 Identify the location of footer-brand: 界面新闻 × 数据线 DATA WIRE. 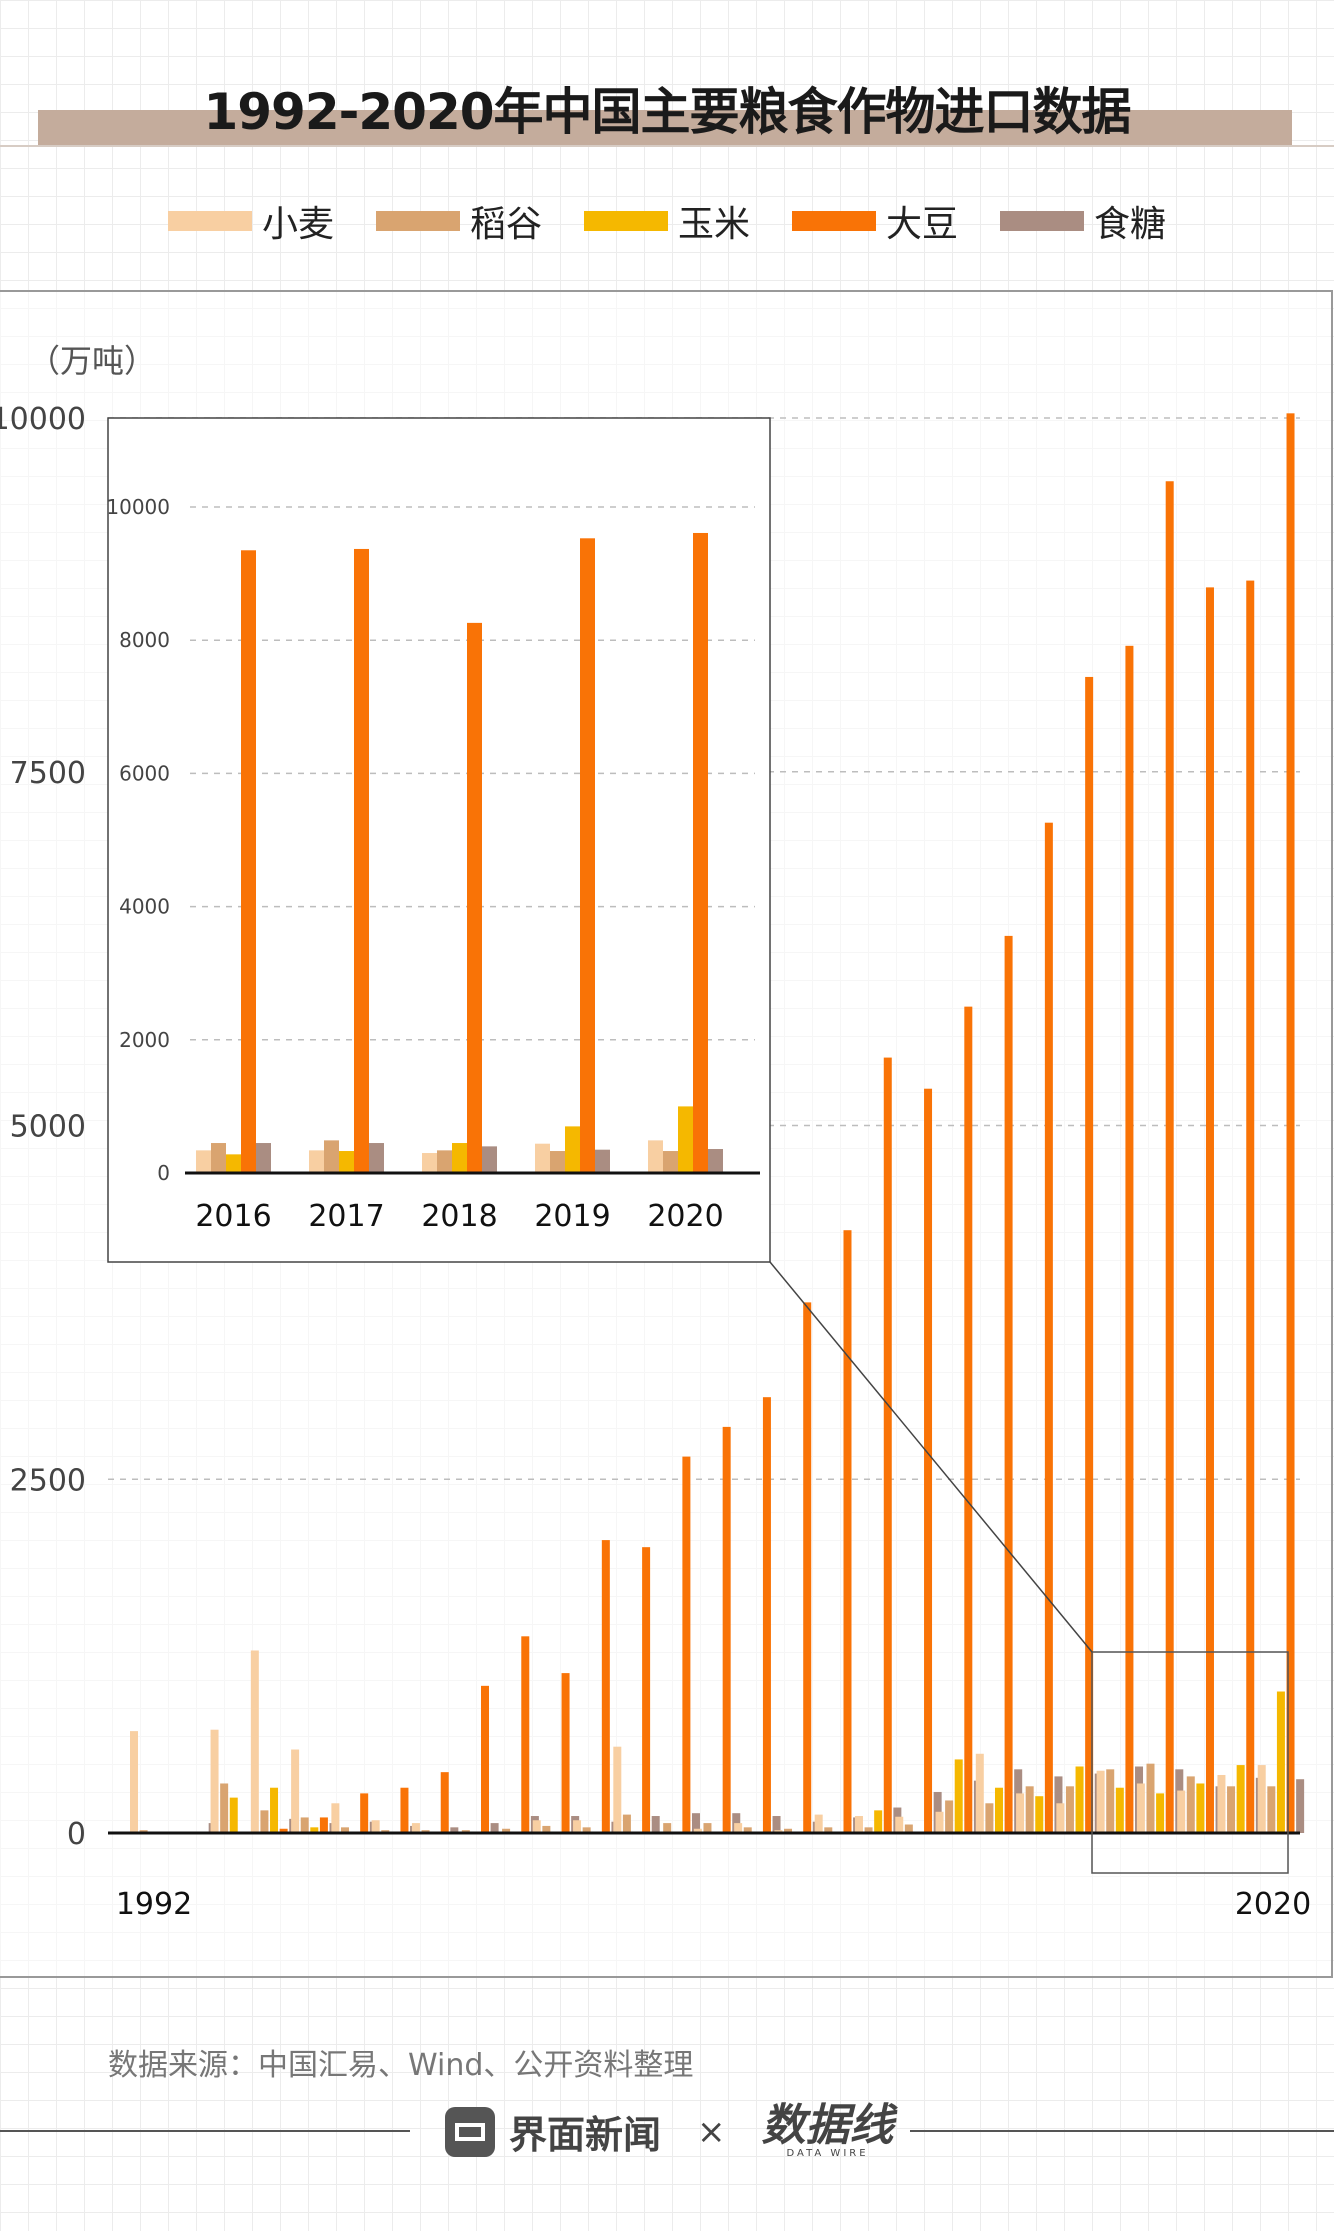
(669, 2131).